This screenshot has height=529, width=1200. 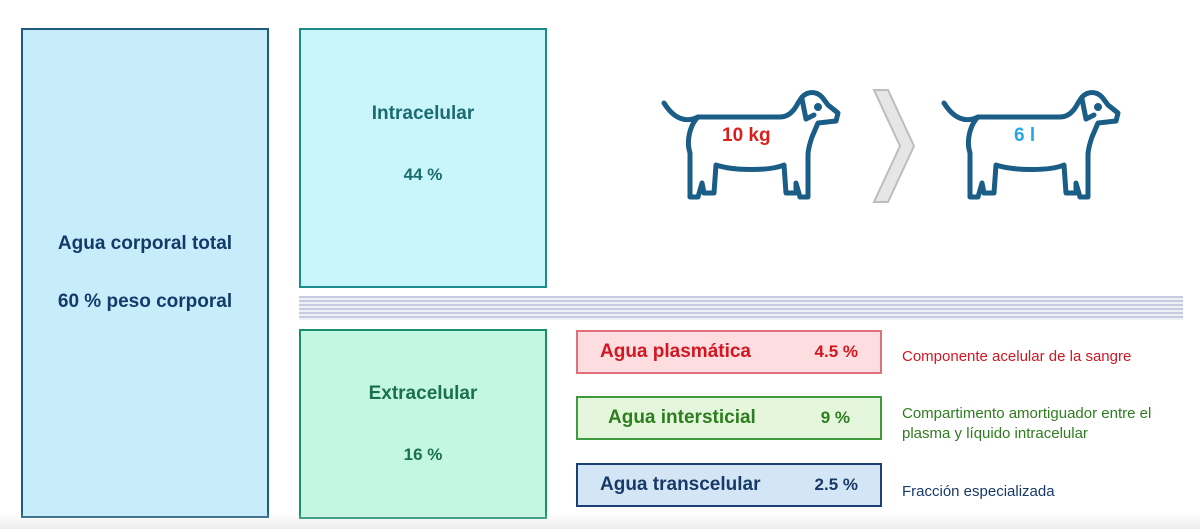 I want to click on interstitial-water-name: Agua intersticial, so click(x=682, y=417).